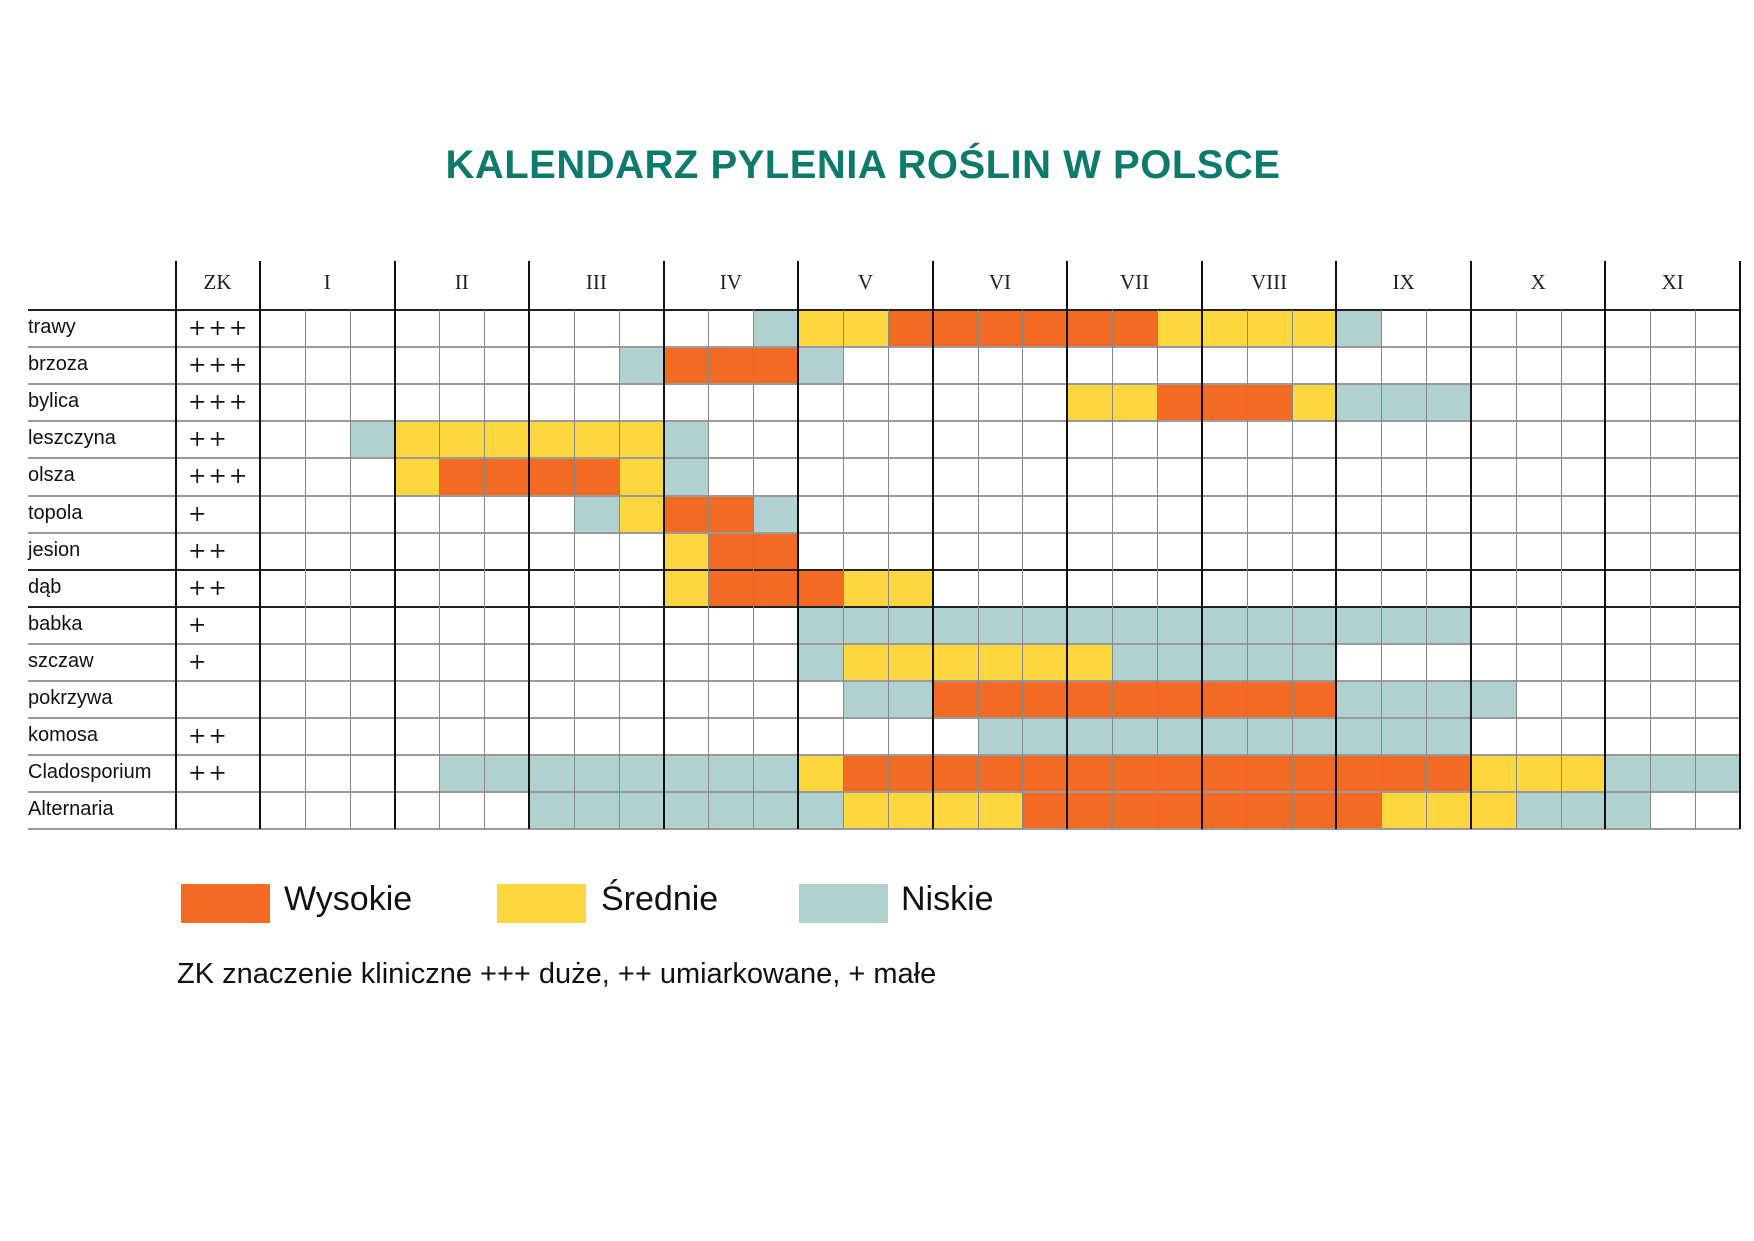 This screenshot has height=1241, width=1754. Describe the element at coordinates (1269, 282) in the screenshot. I see `month-header: VIII` at that location.